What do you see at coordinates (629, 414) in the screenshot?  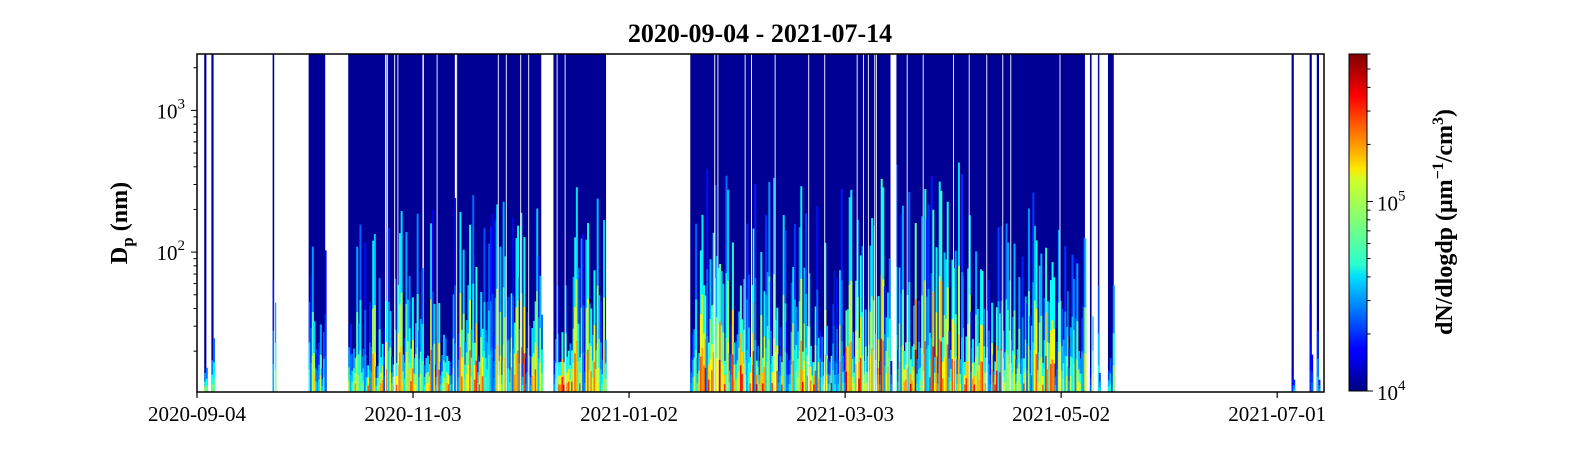 I see `x-tick-label: 2021-01-02` at bounding box center [629, 414].